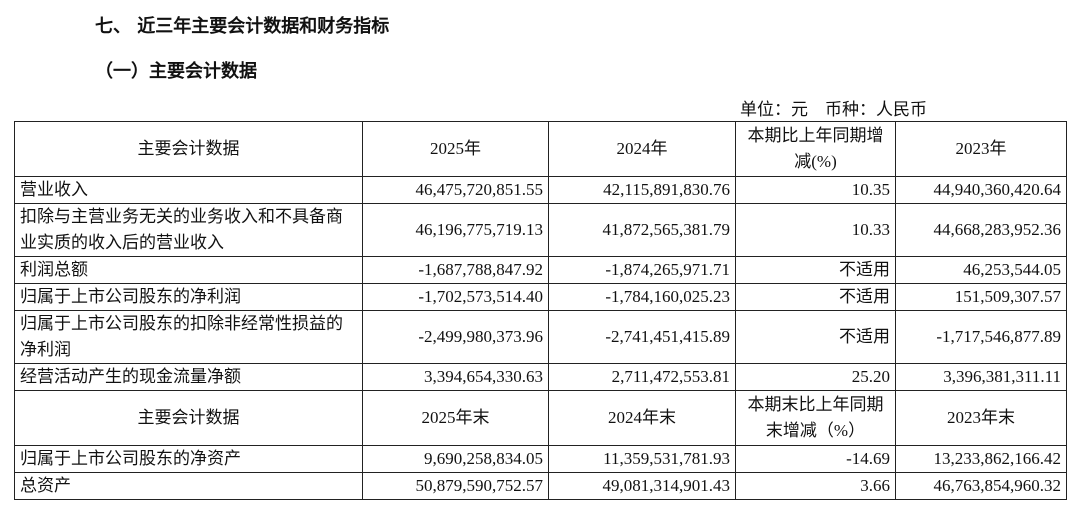 The image size is (1080, 513). What do you see at coordinates (455, 377) in the screenshot?
I see `value-cell: 3,394,654,330.63` at bounding box center [455, 377].